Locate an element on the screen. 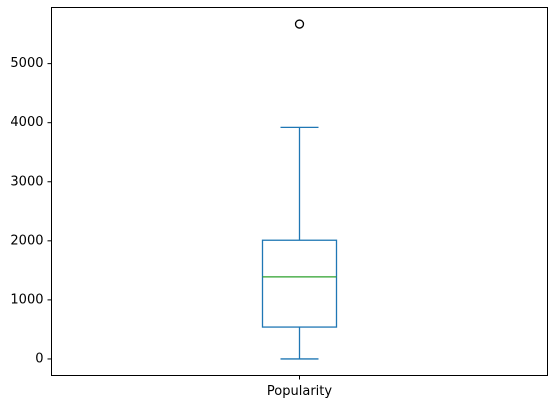 The height and width of the screenshot is (407, 552). boxes-layer is located at coordinates (299, 189).